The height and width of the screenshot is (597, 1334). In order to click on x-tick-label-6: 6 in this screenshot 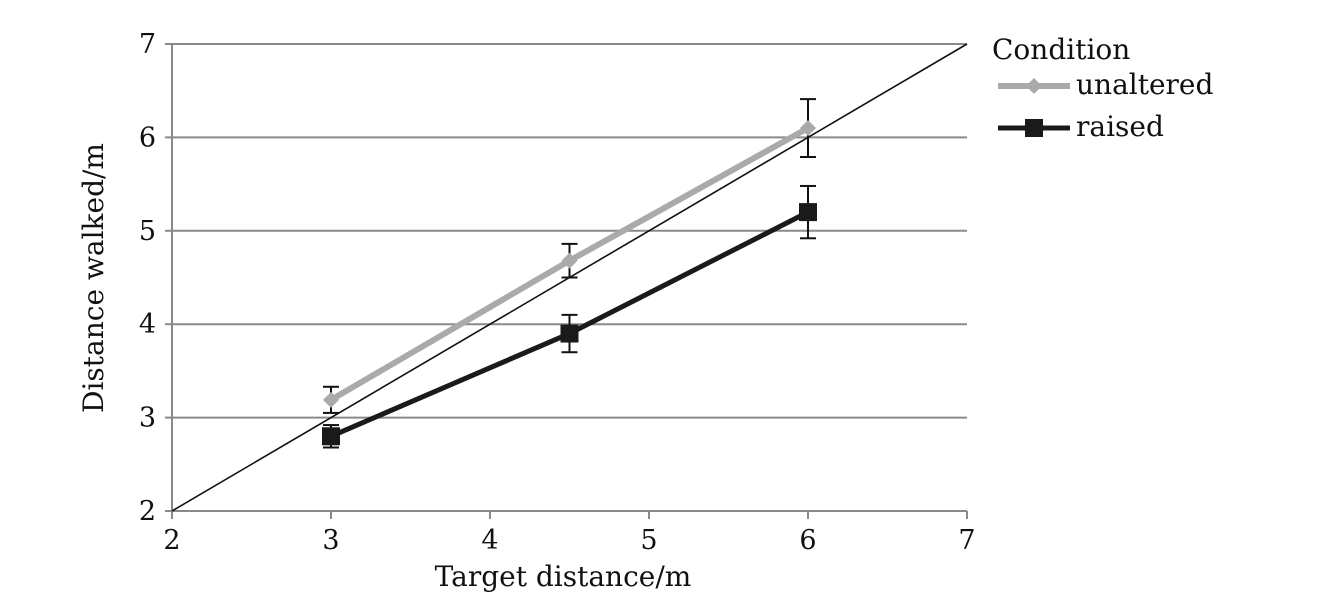, I will do `click(807, 540)`.